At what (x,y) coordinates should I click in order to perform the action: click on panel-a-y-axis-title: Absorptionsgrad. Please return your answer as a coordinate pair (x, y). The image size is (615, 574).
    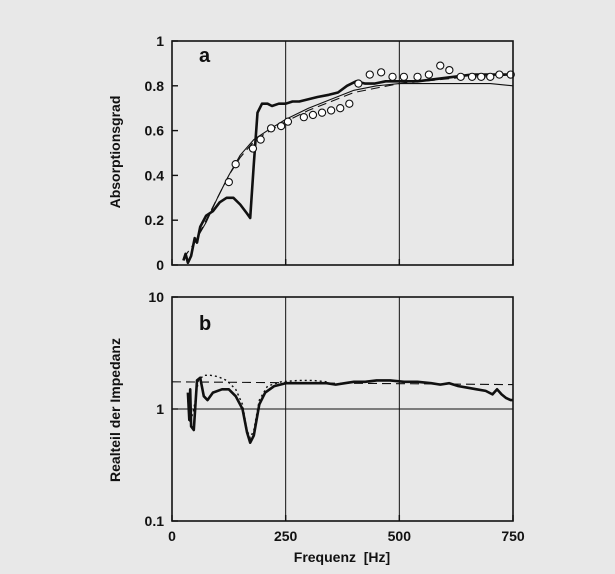
    Looking at the image, I should click on (115, 152).